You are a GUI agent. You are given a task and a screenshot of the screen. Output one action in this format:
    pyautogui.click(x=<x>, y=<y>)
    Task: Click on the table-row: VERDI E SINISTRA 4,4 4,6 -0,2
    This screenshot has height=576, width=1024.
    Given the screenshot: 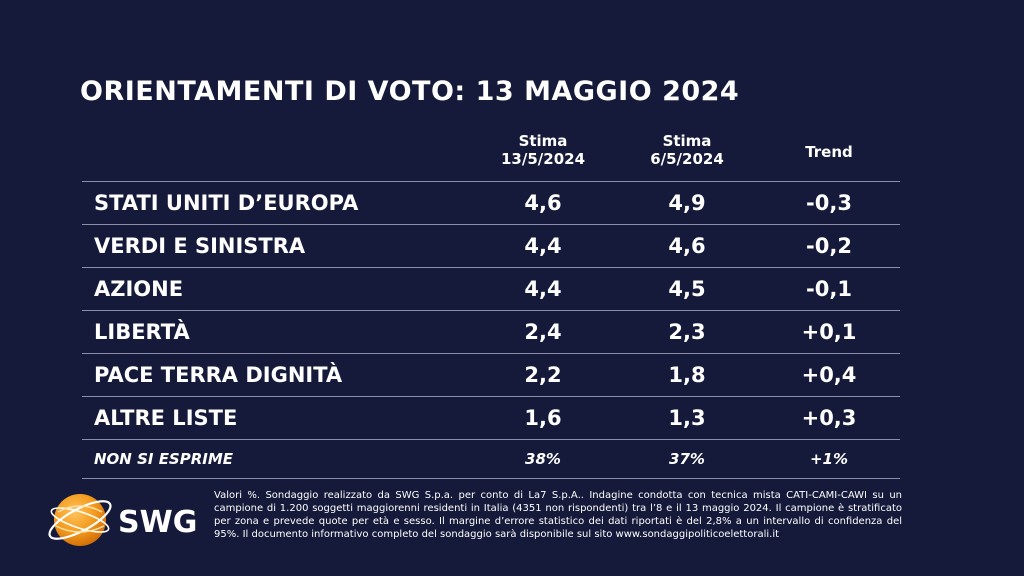 What is the action you would take?
    pyautogui.click(x=491, y=245)
    